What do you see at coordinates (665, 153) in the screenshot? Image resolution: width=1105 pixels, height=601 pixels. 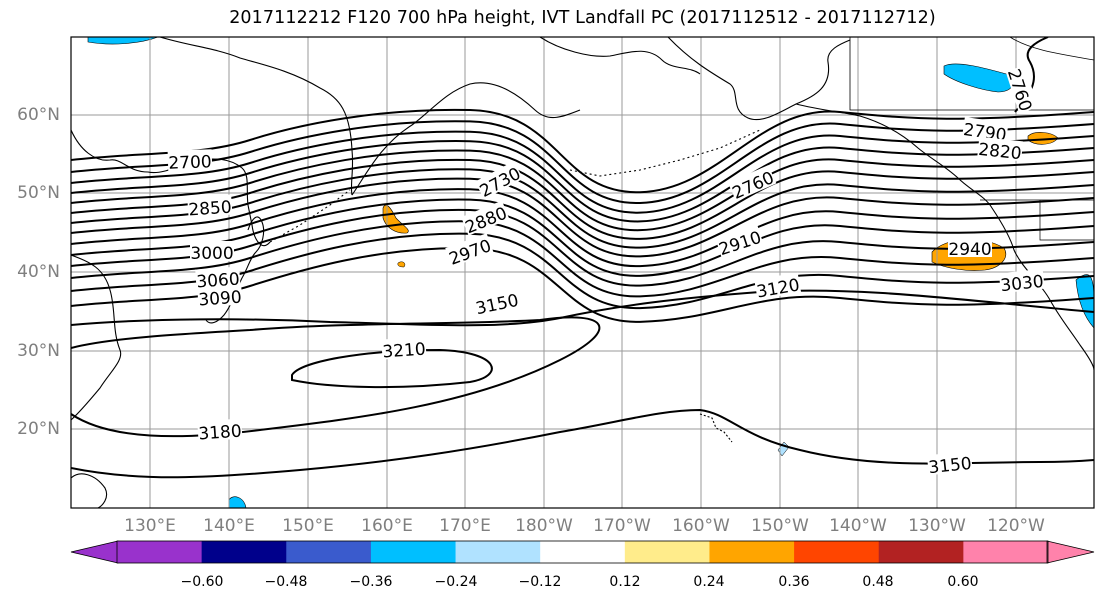 I see `aleutian-chain` at bounding box center [665, 153].